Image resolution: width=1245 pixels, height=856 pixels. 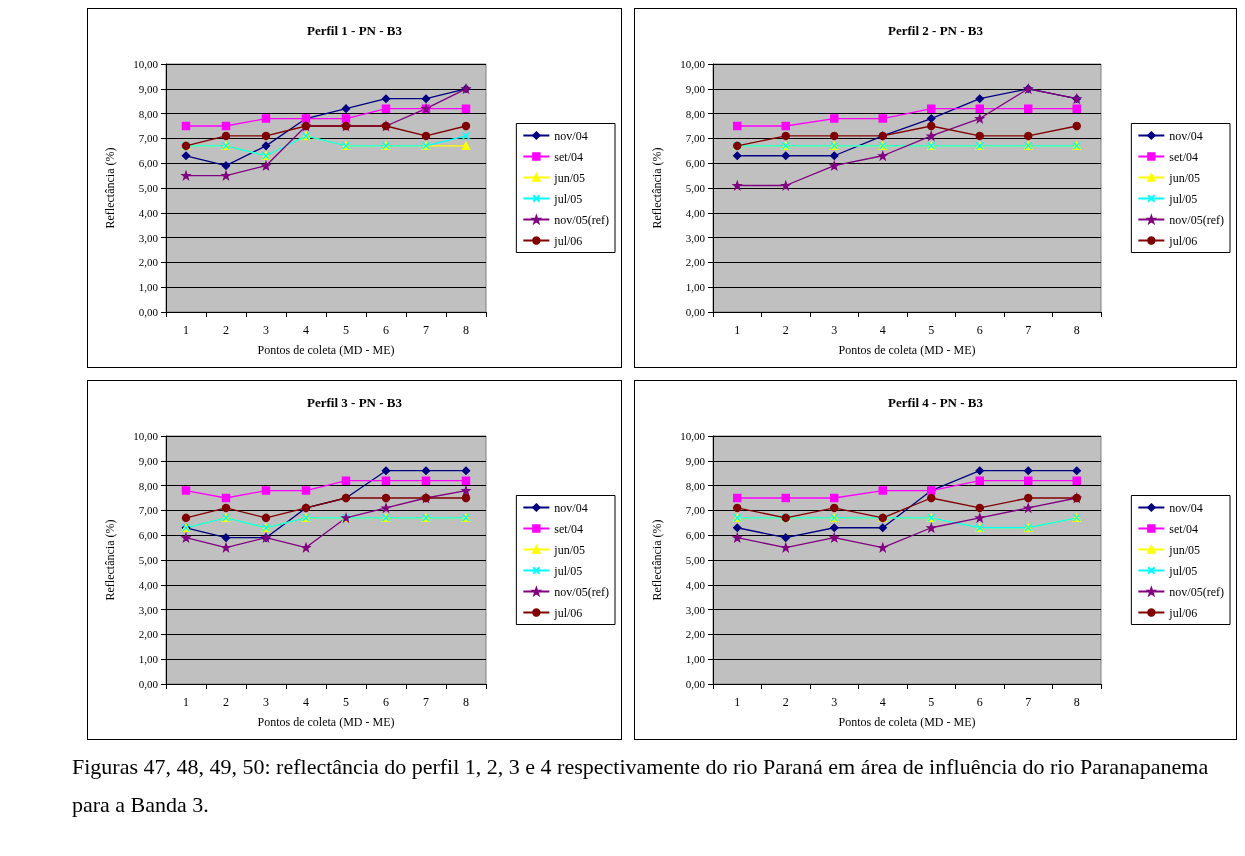 I want to click on chart-title: Perfil 1 - PN - B3, so click(x=355, y=30).